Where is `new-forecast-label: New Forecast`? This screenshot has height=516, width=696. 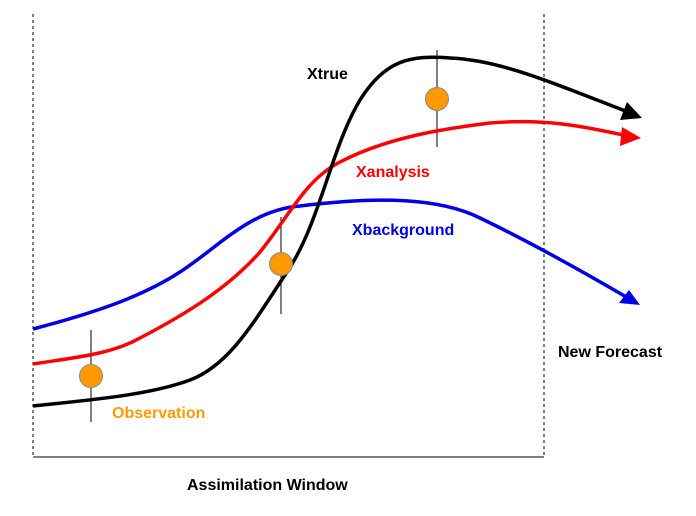
new-forecast-label: New Forecast is located at coordinates (610, 352).